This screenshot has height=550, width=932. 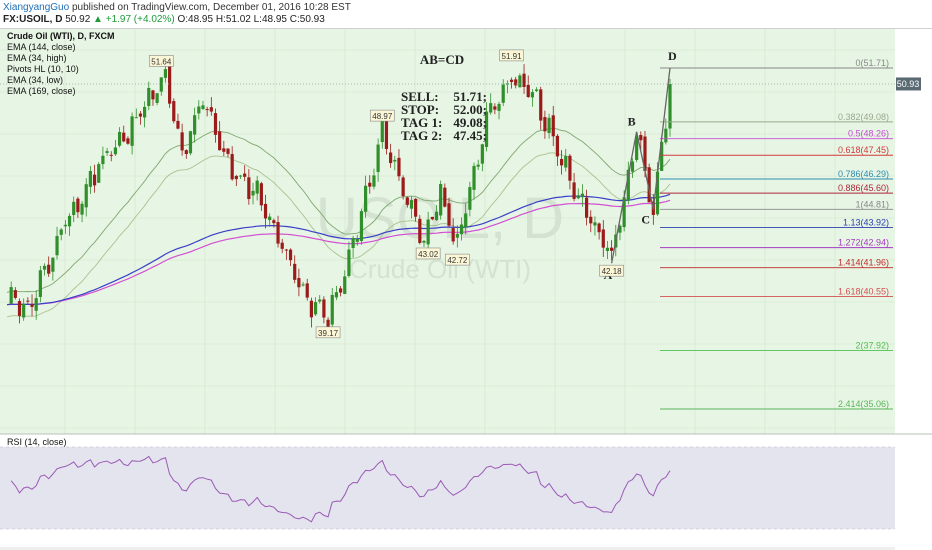 I want to click on fib-label: 0.5(48.26), so click(x=868, y=134).